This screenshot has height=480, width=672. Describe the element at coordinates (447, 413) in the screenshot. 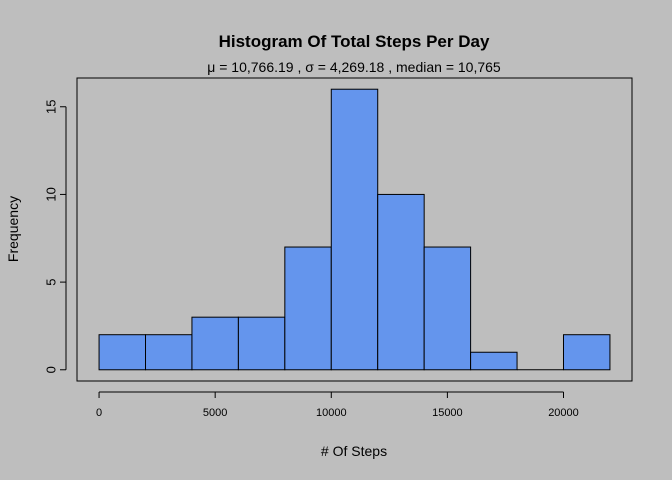

I see `x-tick-label: 15000` at that location.